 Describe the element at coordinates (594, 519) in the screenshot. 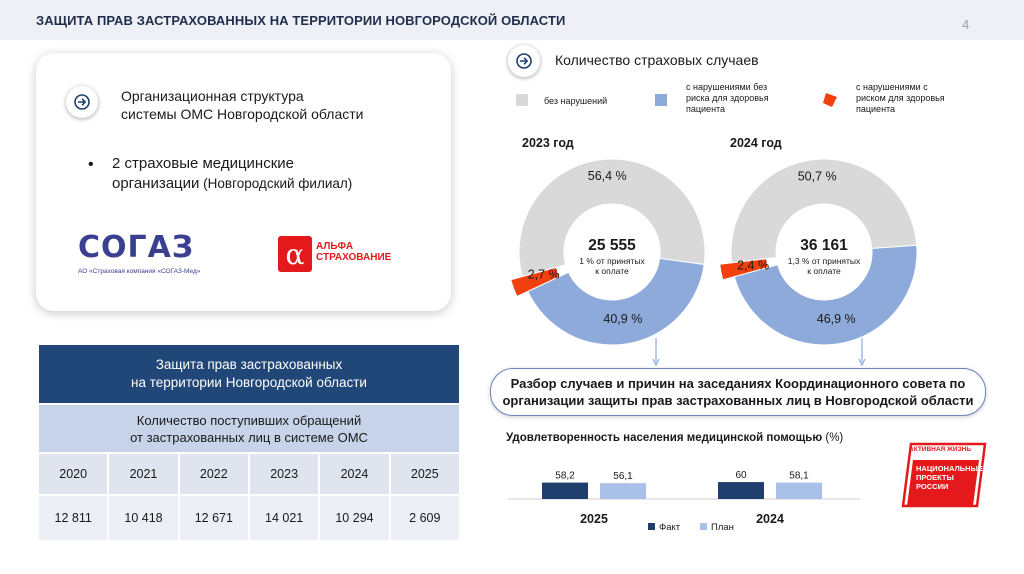

I see `bar-category-label: 2025` at that location.